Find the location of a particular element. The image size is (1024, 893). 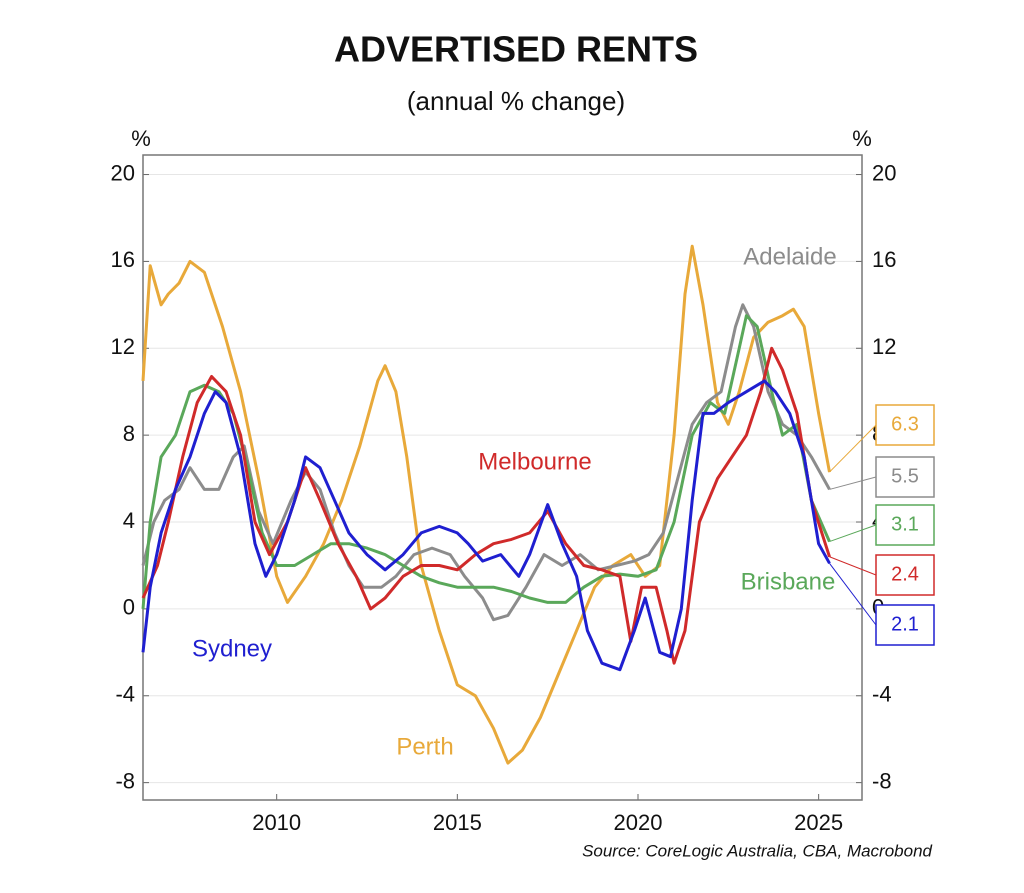

end-label: 5.5 is located at coordinates (905, 476).